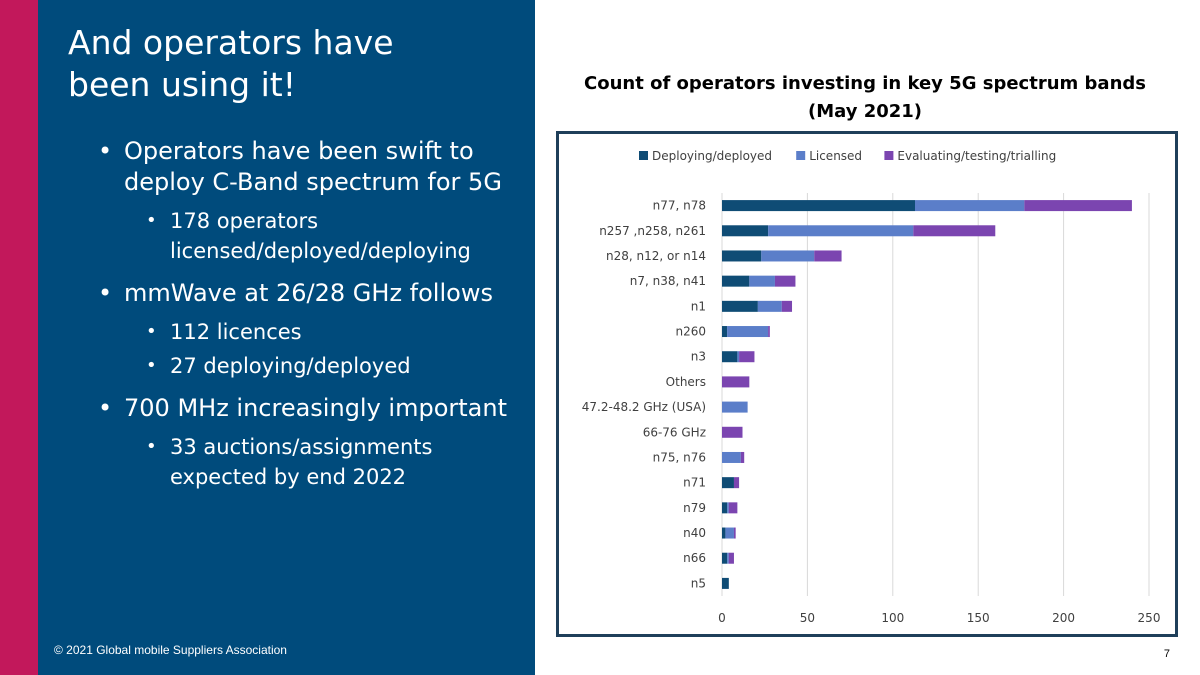 Image resolution: width=1200 pixels, height=675 pixels. What do you see at coordinates (976, 156) in the screenshot?
I see `legend-label: Evaluating/testing/trialling` at bounding box center [976, 156].